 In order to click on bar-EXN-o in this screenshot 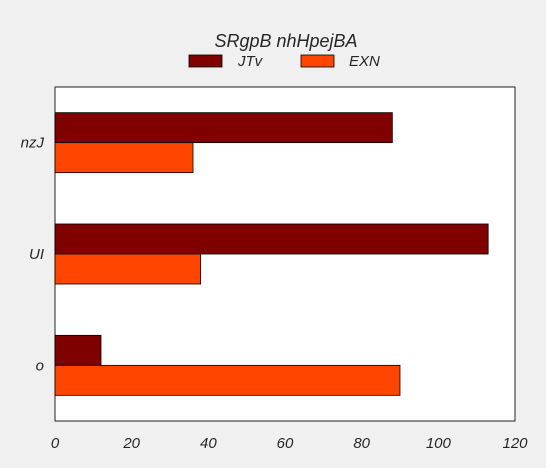, I will do `click(227, 380)`.